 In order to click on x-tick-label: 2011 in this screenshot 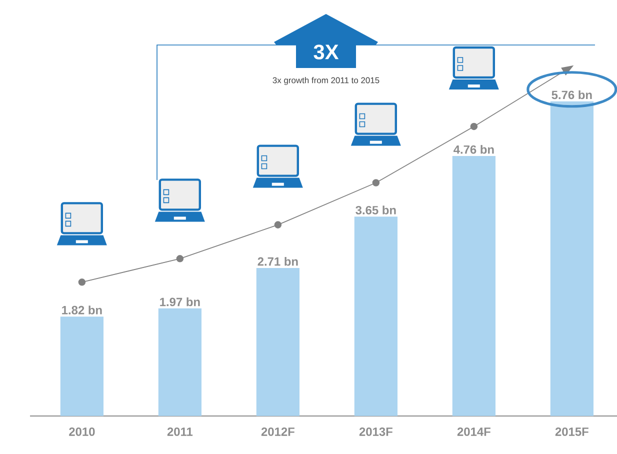, I will do `click(180, 431)`.